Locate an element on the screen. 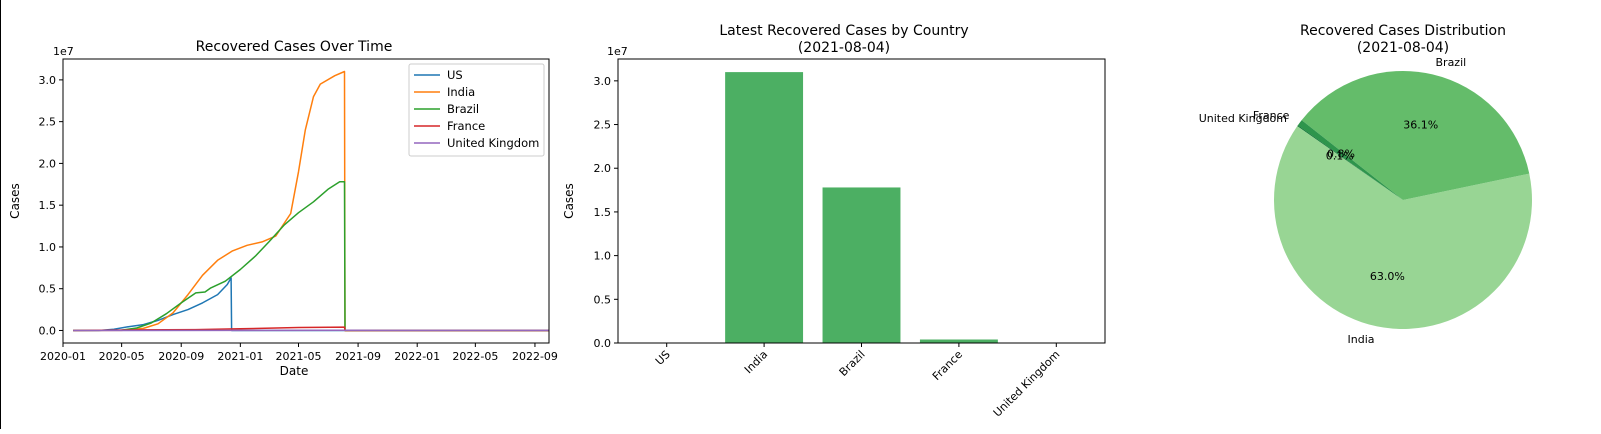 This screenshot has height=434, width=1601. x-tick-label: 2020-01 is located at coordinates (63, 356).